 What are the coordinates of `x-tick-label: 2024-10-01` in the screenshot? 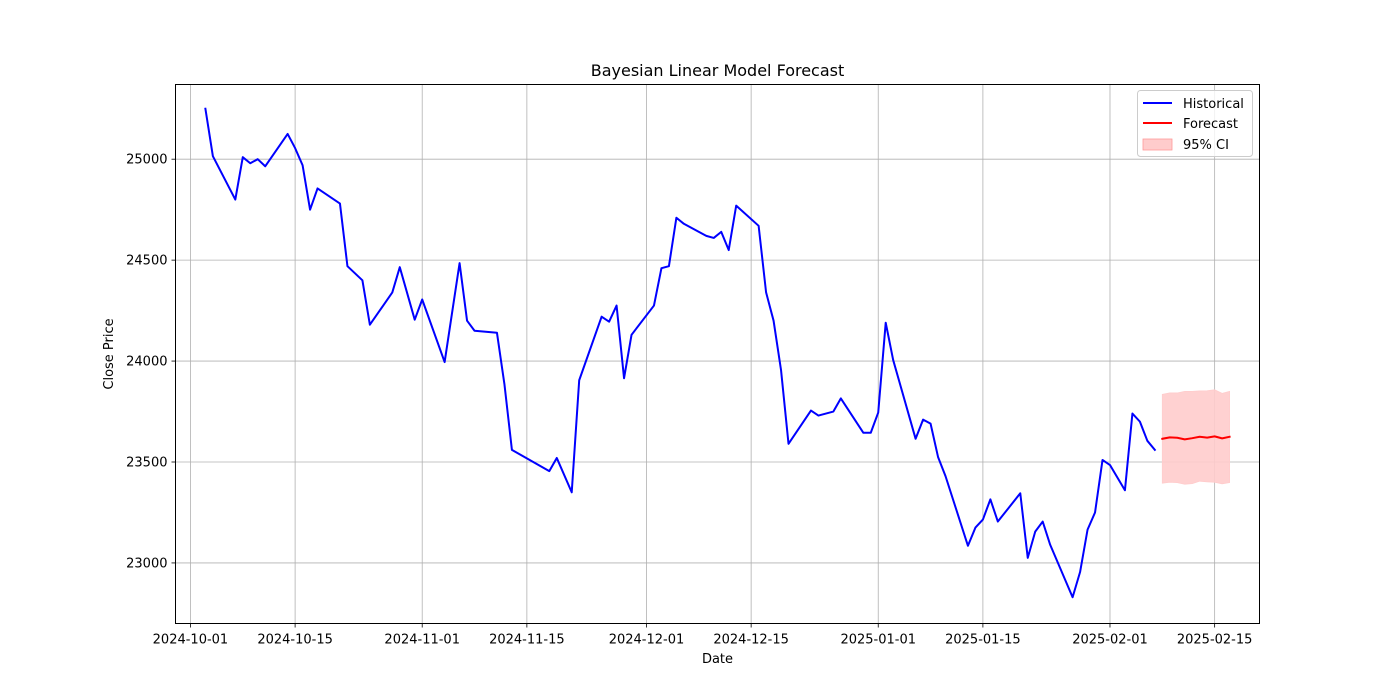 It's located at (191, 640).